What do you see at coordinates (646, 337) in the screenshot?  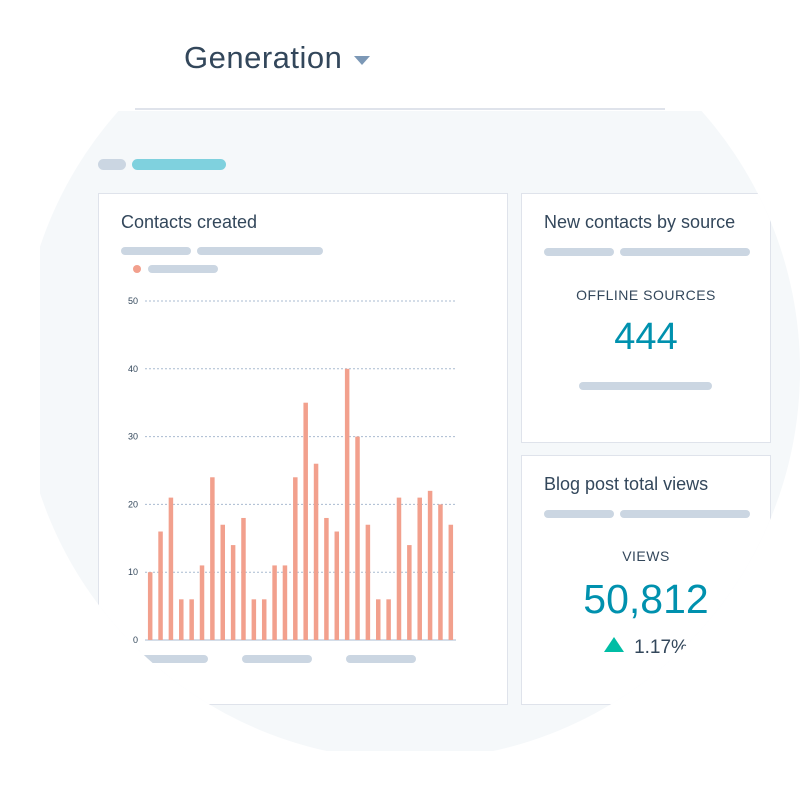 I see `kpi-value: 444` at bounding box center [646, 337].